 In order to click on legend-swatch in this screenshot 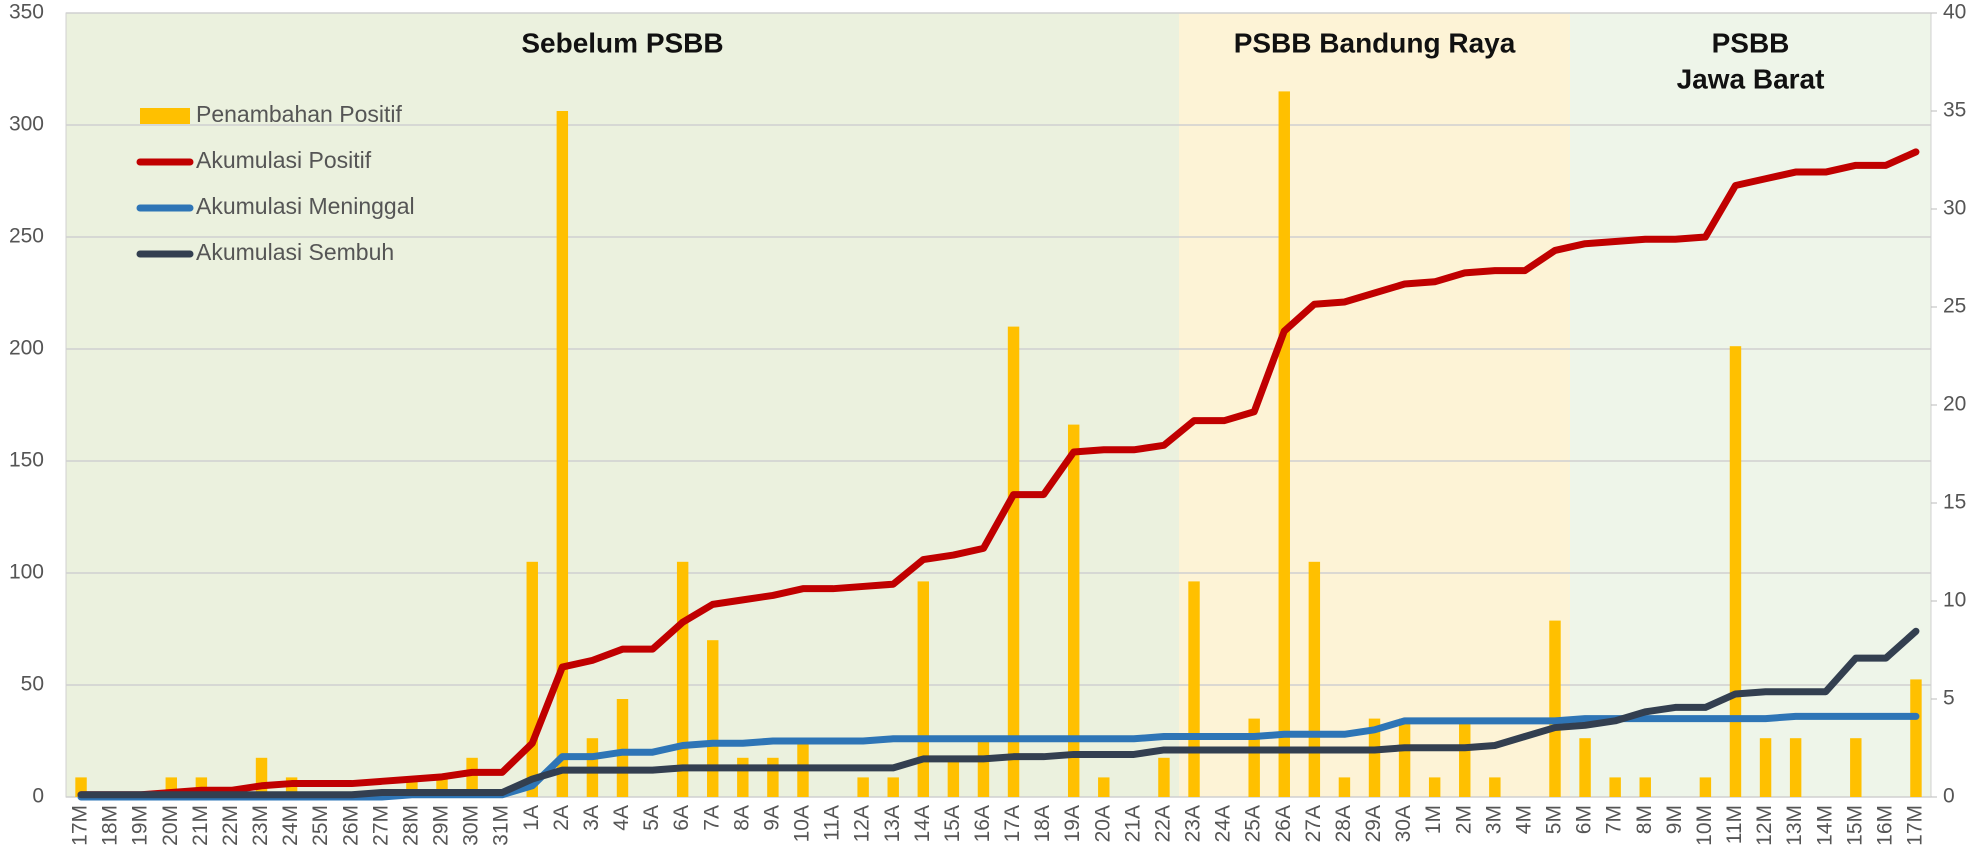, I will do `click(165, 116)`.